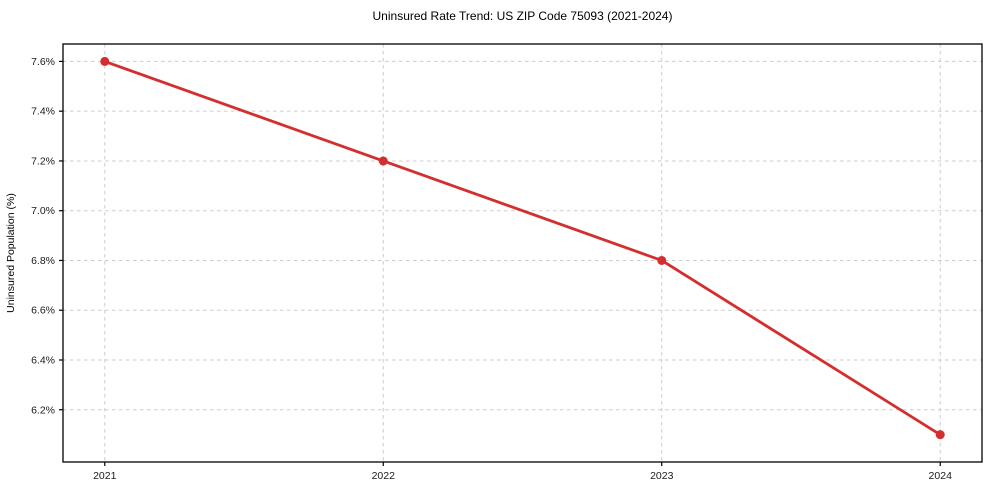  Describe the element at coordinates (43, 161) in the screenshot. I see `y-tick-label: 7.2%` at that location.